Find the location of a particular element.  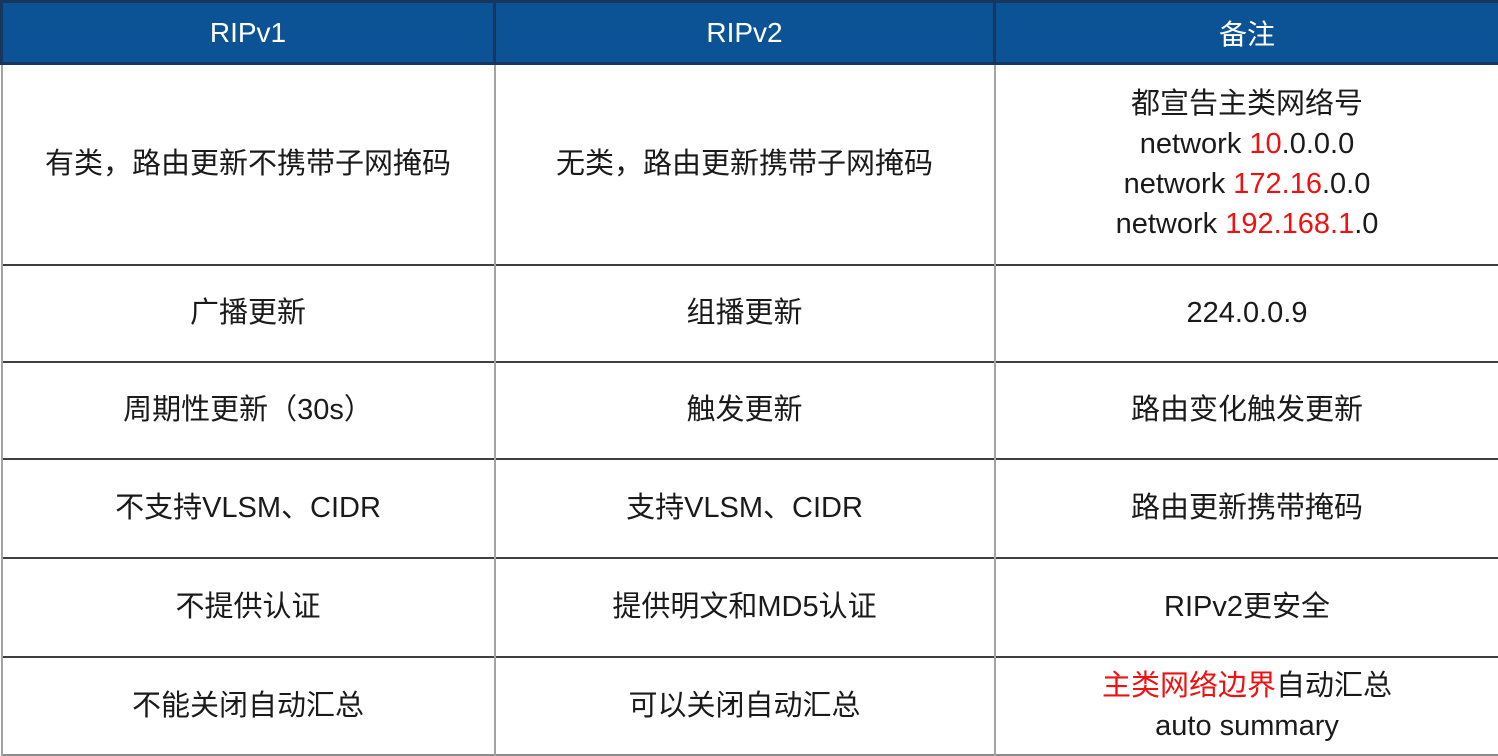

header-ripv2: RIPv2 is located at coordinates (745, 33).